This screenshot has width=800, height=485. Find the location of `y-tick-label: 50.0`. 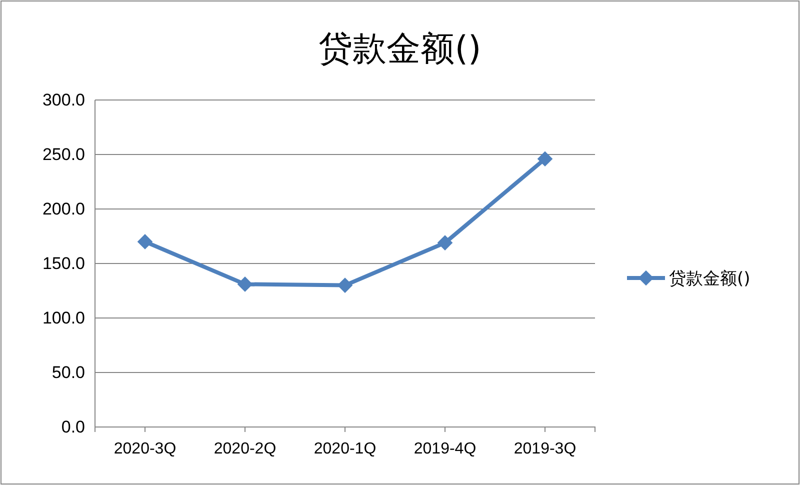

y-tick-label: 50.0 is located at coordinates (68, 372).